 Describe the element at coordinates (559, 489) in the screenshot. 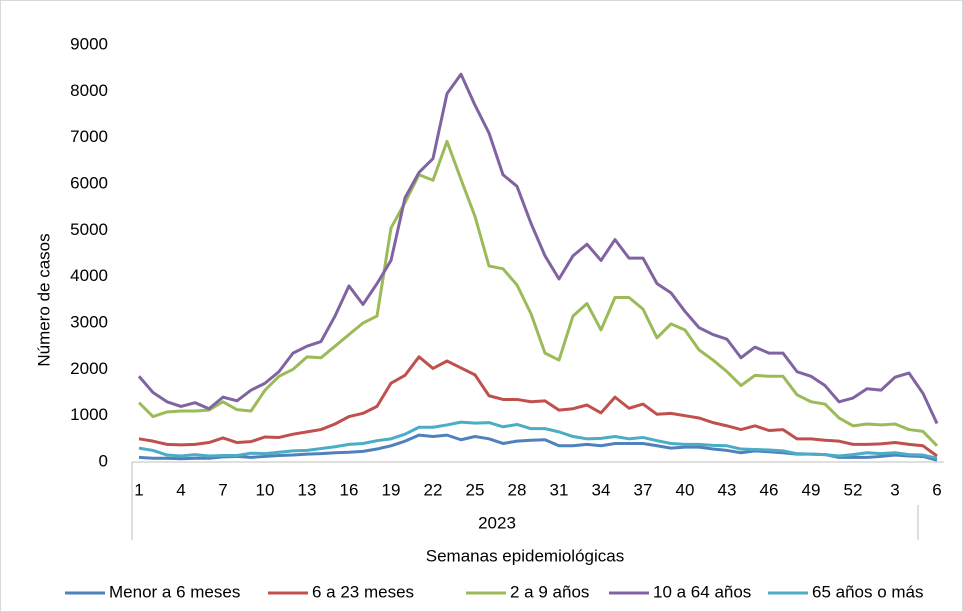

I see `x-tick-label: 31` at that location.